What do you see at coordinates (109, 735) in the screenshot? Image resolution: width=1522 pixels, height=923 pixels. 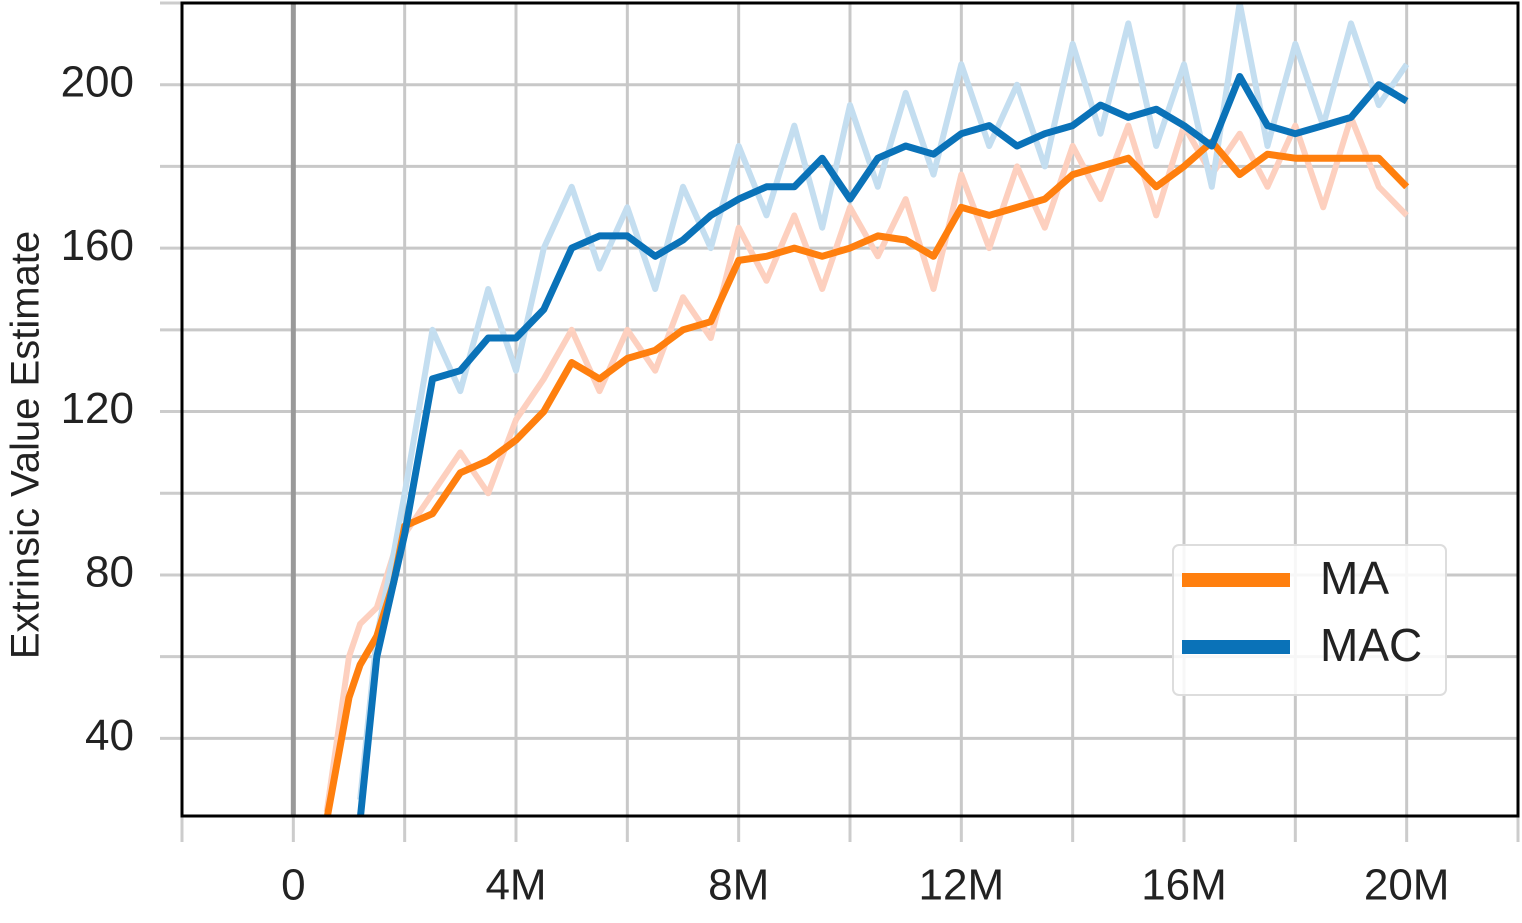 I see `y-tick-label: 40` at bounding box center [109, 735].